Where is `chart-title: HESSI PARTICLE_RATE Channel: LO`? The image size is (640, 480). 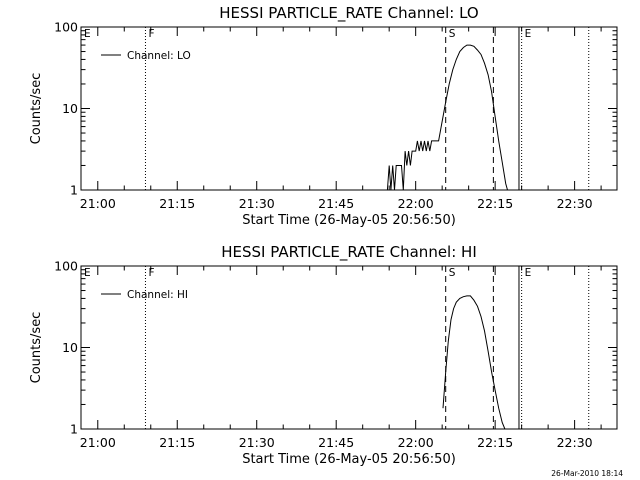
chart-title: HESSI PARTICLE_RATE Channel: LO is located at coordinates (348, 13).